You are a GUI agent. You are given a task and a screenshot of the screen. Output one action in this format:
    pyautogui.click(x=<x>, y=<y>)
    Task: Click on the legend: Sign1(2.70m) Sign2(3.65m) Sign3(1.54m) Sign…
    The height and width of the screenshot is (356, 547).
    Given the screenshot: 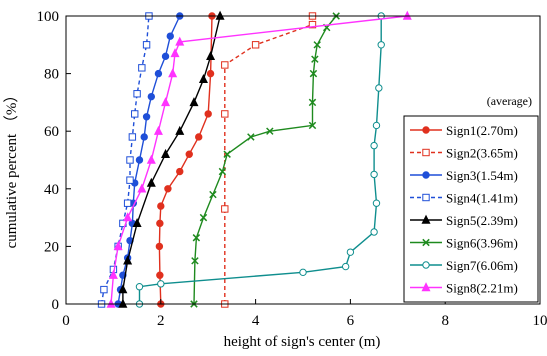 What is the action you would take?
    pyautogui.click(x=471, y=209)
    